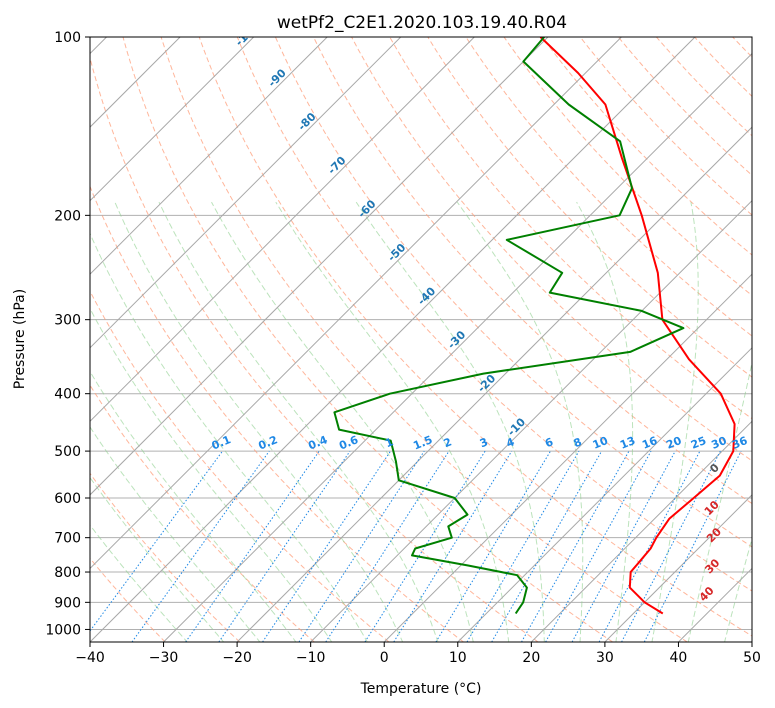  What do you see at coordinates (396, 252) in the screenshot?
I see `isotherm-label: -50` at bounding box center [396, 252].